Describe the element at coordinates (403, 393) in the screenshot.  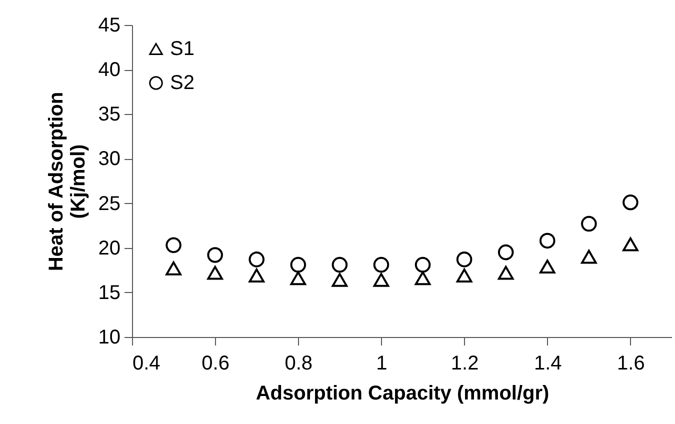
I see `x-axis-title: Adsorption Capacity (mmol/gr)` at that location.